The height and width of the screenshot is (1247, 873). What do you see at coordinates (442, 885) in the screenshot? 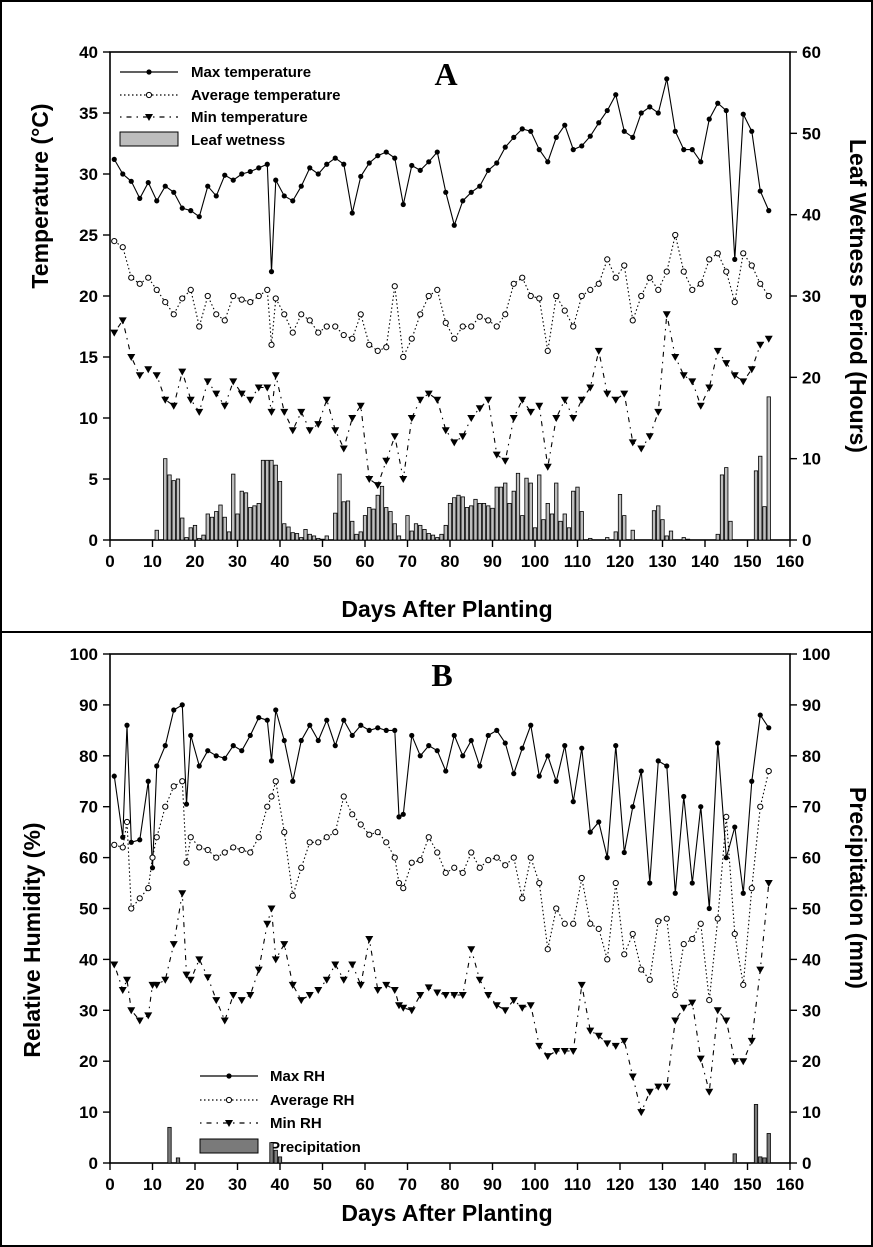
I see `line-average-rh` at bounding box center [442, 885].